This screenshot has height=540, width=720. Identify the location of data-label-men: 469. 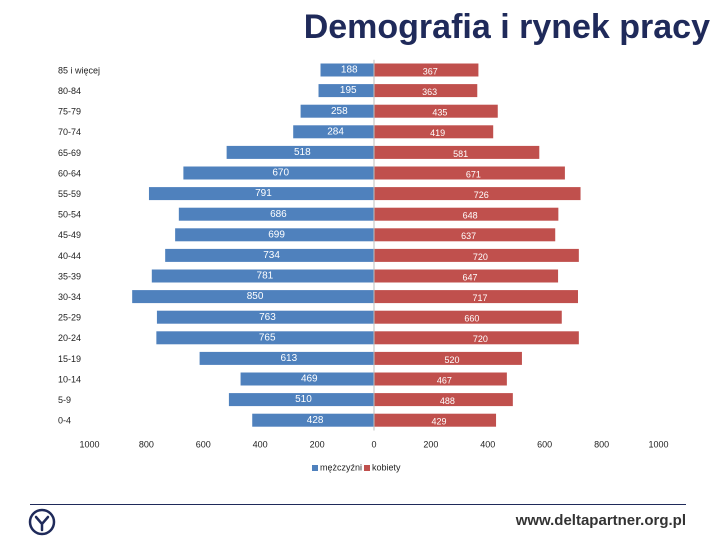
(309, 379).